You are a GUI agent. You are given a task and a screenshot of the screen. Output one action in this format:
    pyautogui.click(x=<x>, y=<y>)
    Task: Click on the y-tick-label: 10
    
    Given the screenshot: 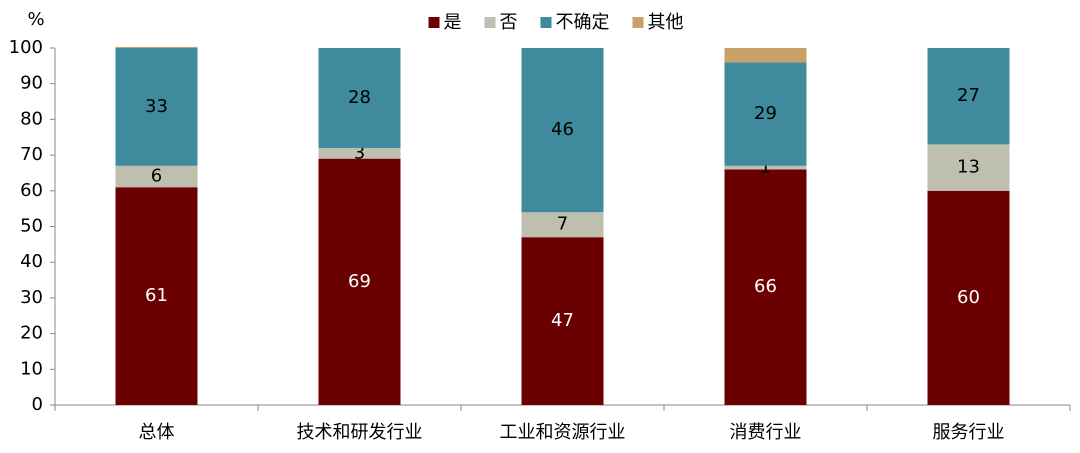 What is the action you would take?
    pyautogui.click(x=31, y=368)
    